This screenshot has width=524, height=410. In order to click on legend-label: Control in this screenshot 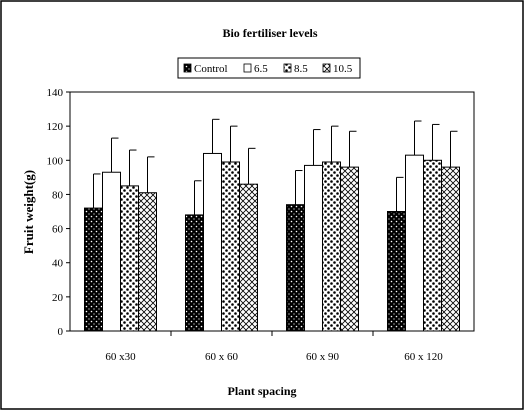, I will do `click(211, 69)`.